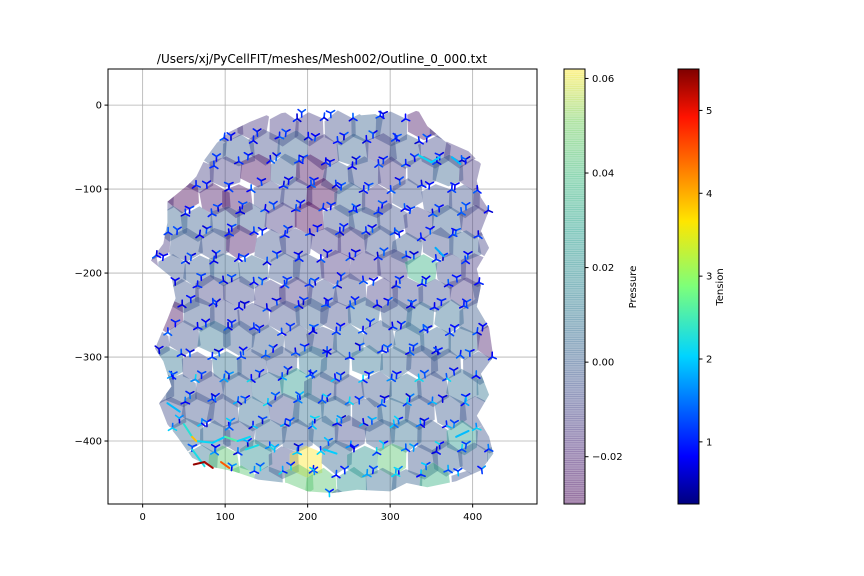  I want to click on pressure-colorbar-lines, so click(574, 286).